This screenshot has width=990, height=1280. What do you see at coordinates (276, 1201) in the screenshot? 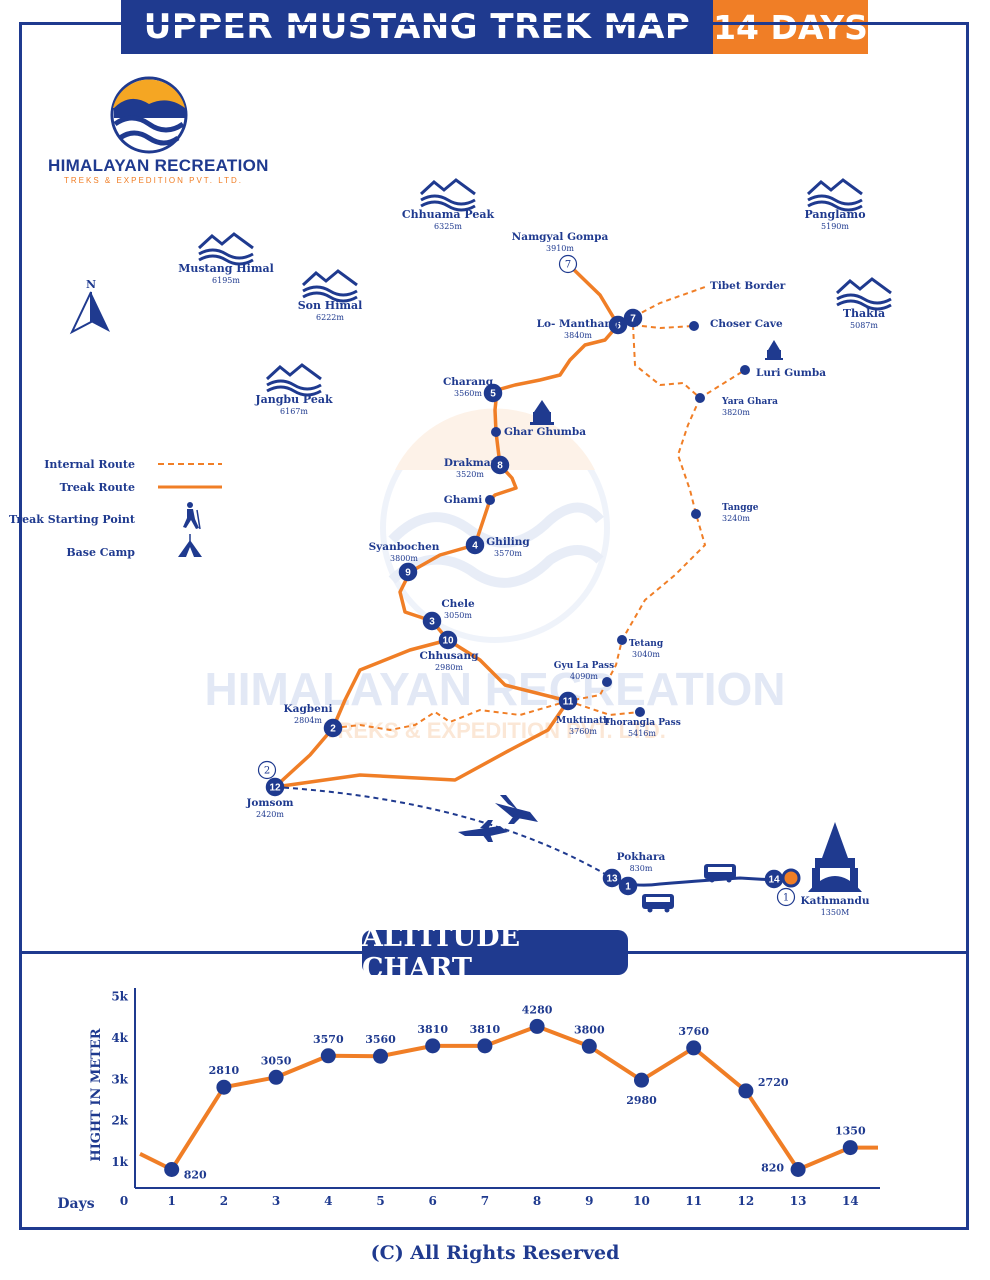
I see `x-tick-label: 3` at bounding box center [276, 1201].